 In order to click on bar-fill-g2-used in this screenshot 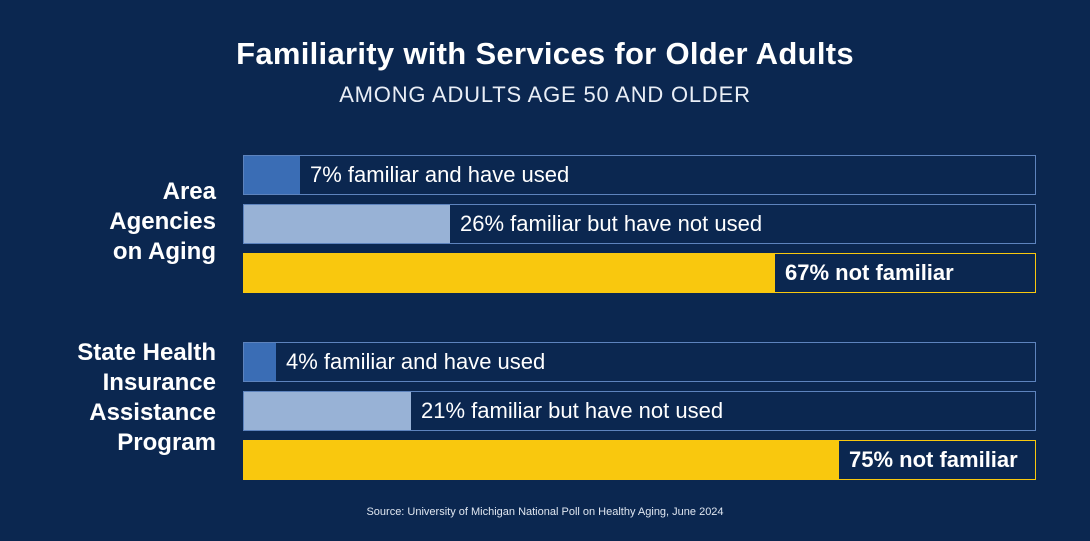, I will do `click(260, 362)`.